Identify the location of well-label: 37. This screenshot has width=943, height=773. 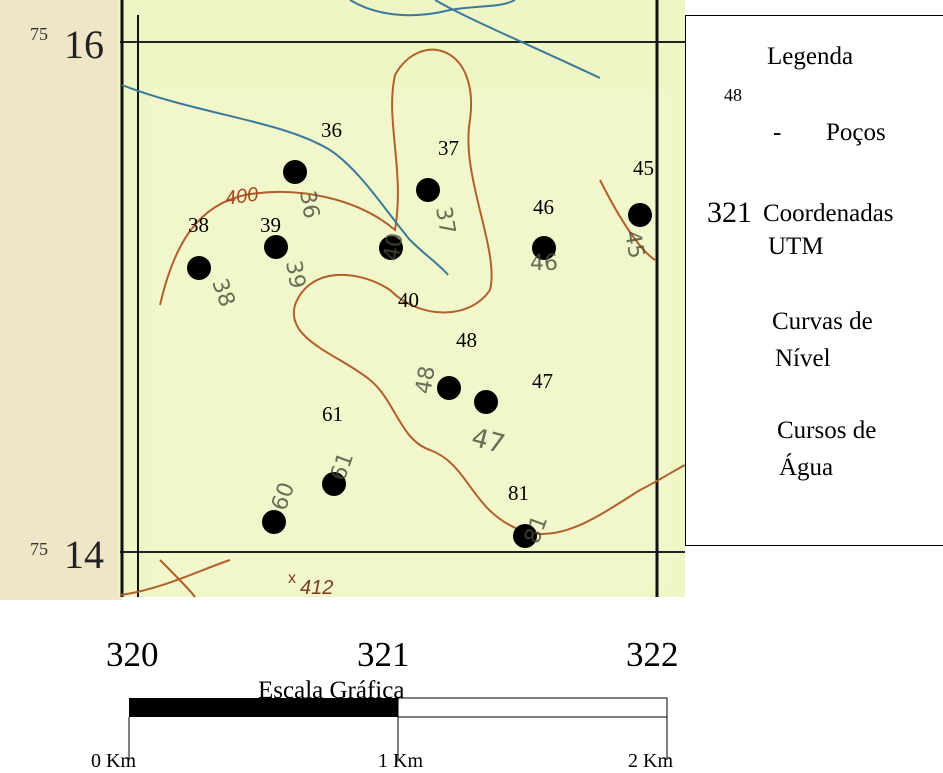
(448, 148).